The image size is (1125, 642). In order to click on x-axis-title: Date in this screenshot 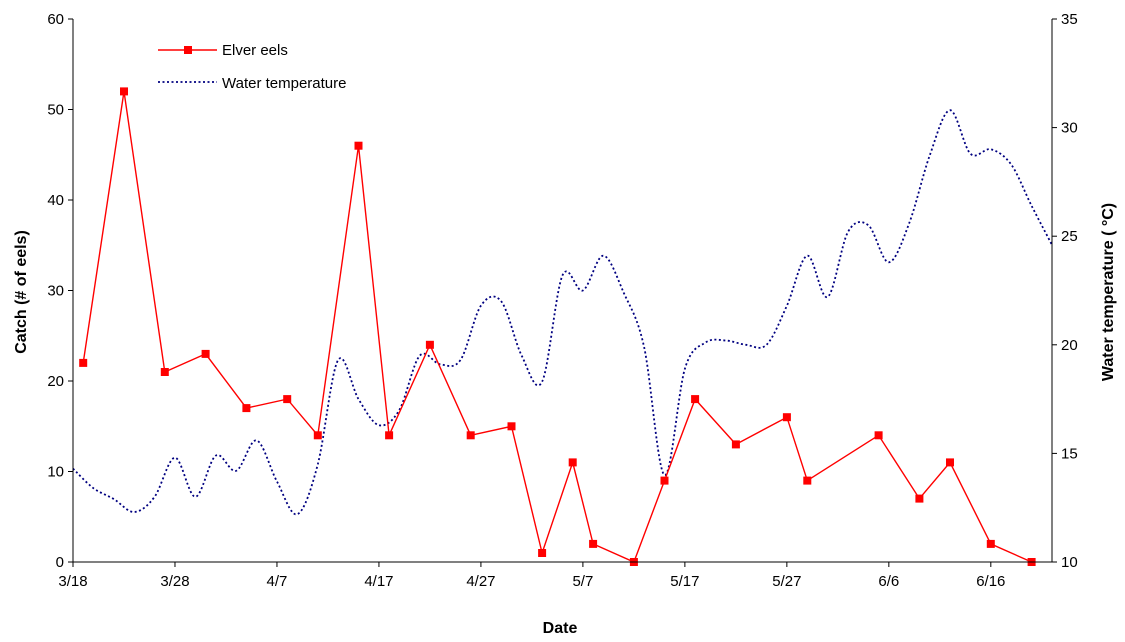, I will do `click(560, 628)`.